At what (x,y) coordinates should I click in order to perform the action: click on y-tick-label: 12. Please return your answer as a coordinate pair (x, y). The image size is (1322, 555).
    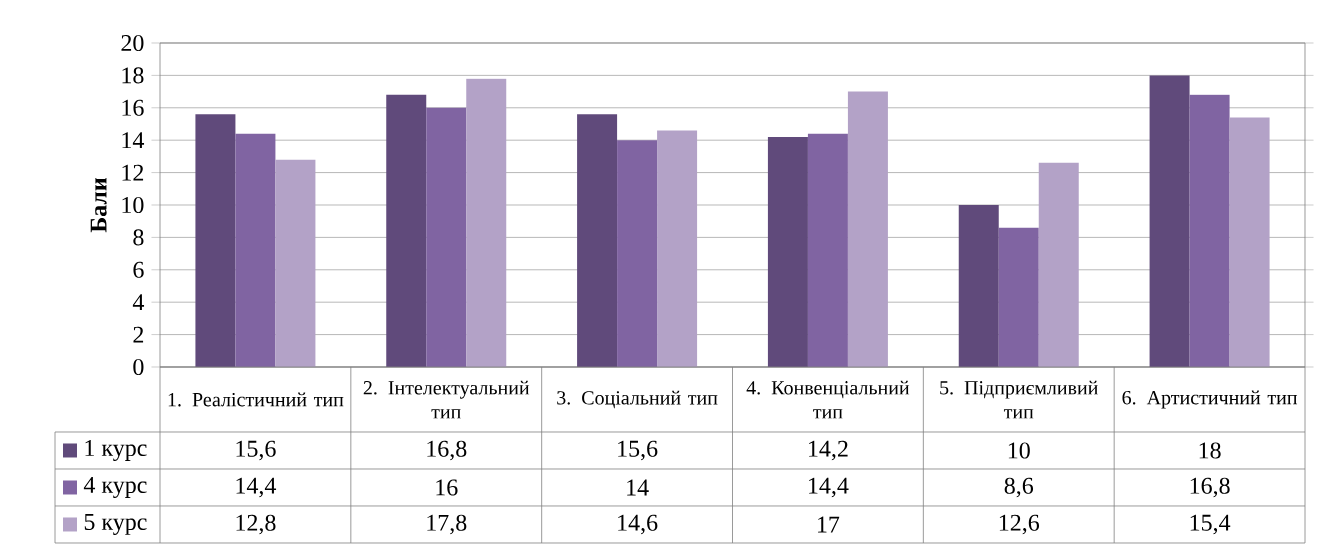
    Looking at the image, I should click on (133, 172).